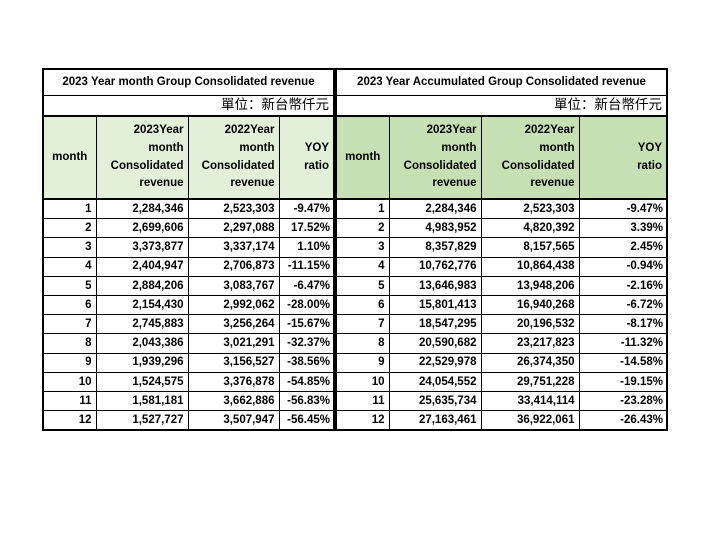  What do you see at coordinates (362, 401) in the screenshot?
I see `month-cell: 11` at bounding box center [362, 401].